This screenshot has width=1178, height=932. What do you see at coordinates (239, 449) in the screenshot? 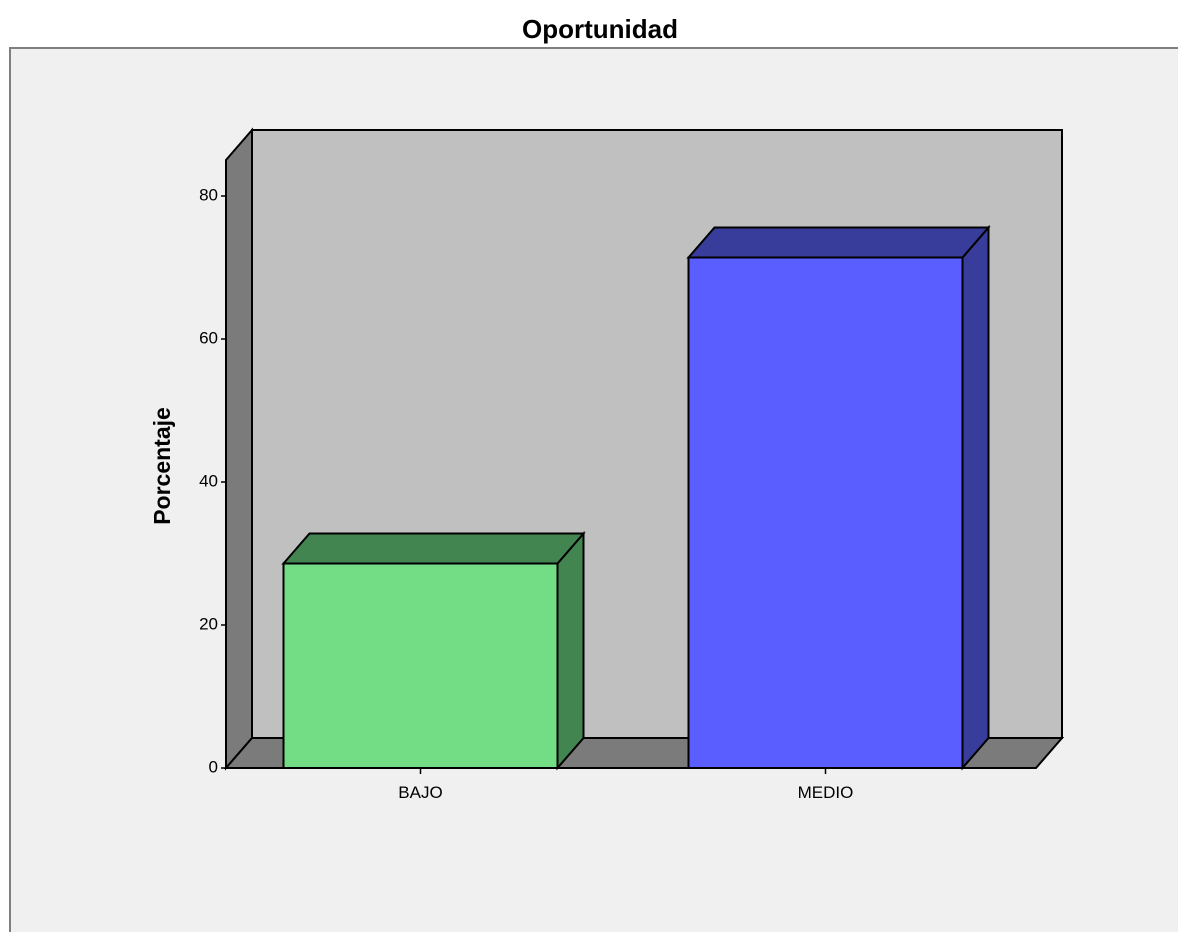
I see `left-wall` at bounding box center [239, 449].